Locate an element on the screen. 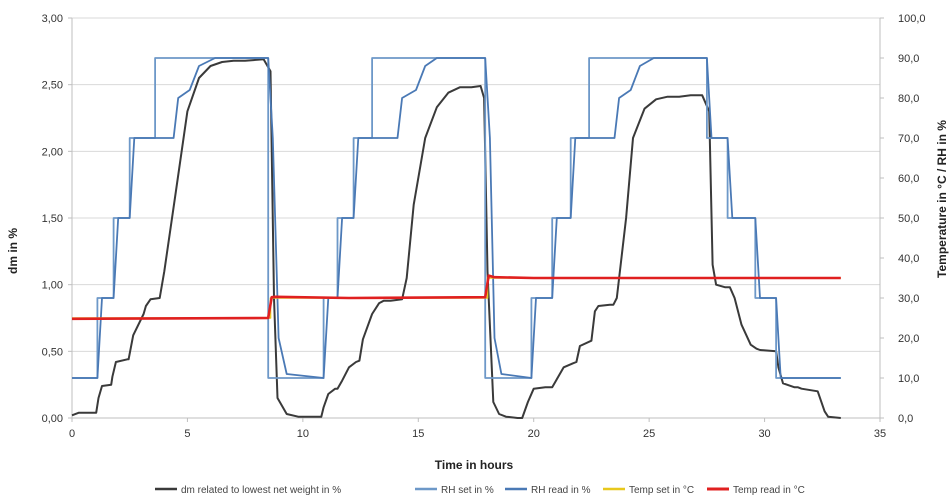  y-right-tick-label: 40,0 is located at coordinates (908, 259).